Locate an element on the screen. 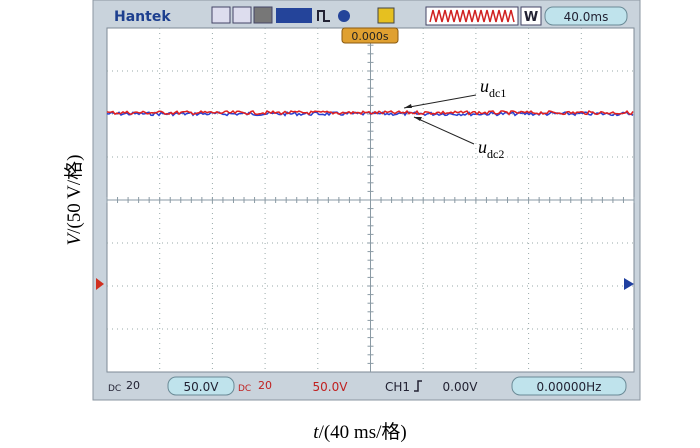 This screenshot has width=700, height=448. frequency: 0.00000Hz is located at coordinates (569, 387).